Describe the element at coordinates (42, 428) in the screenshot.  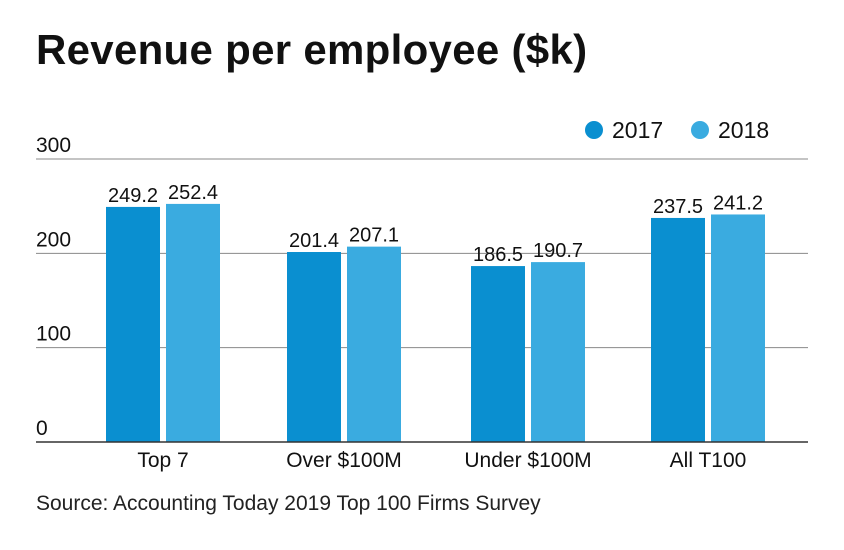
I see `y-tick-label: 0` at that location.